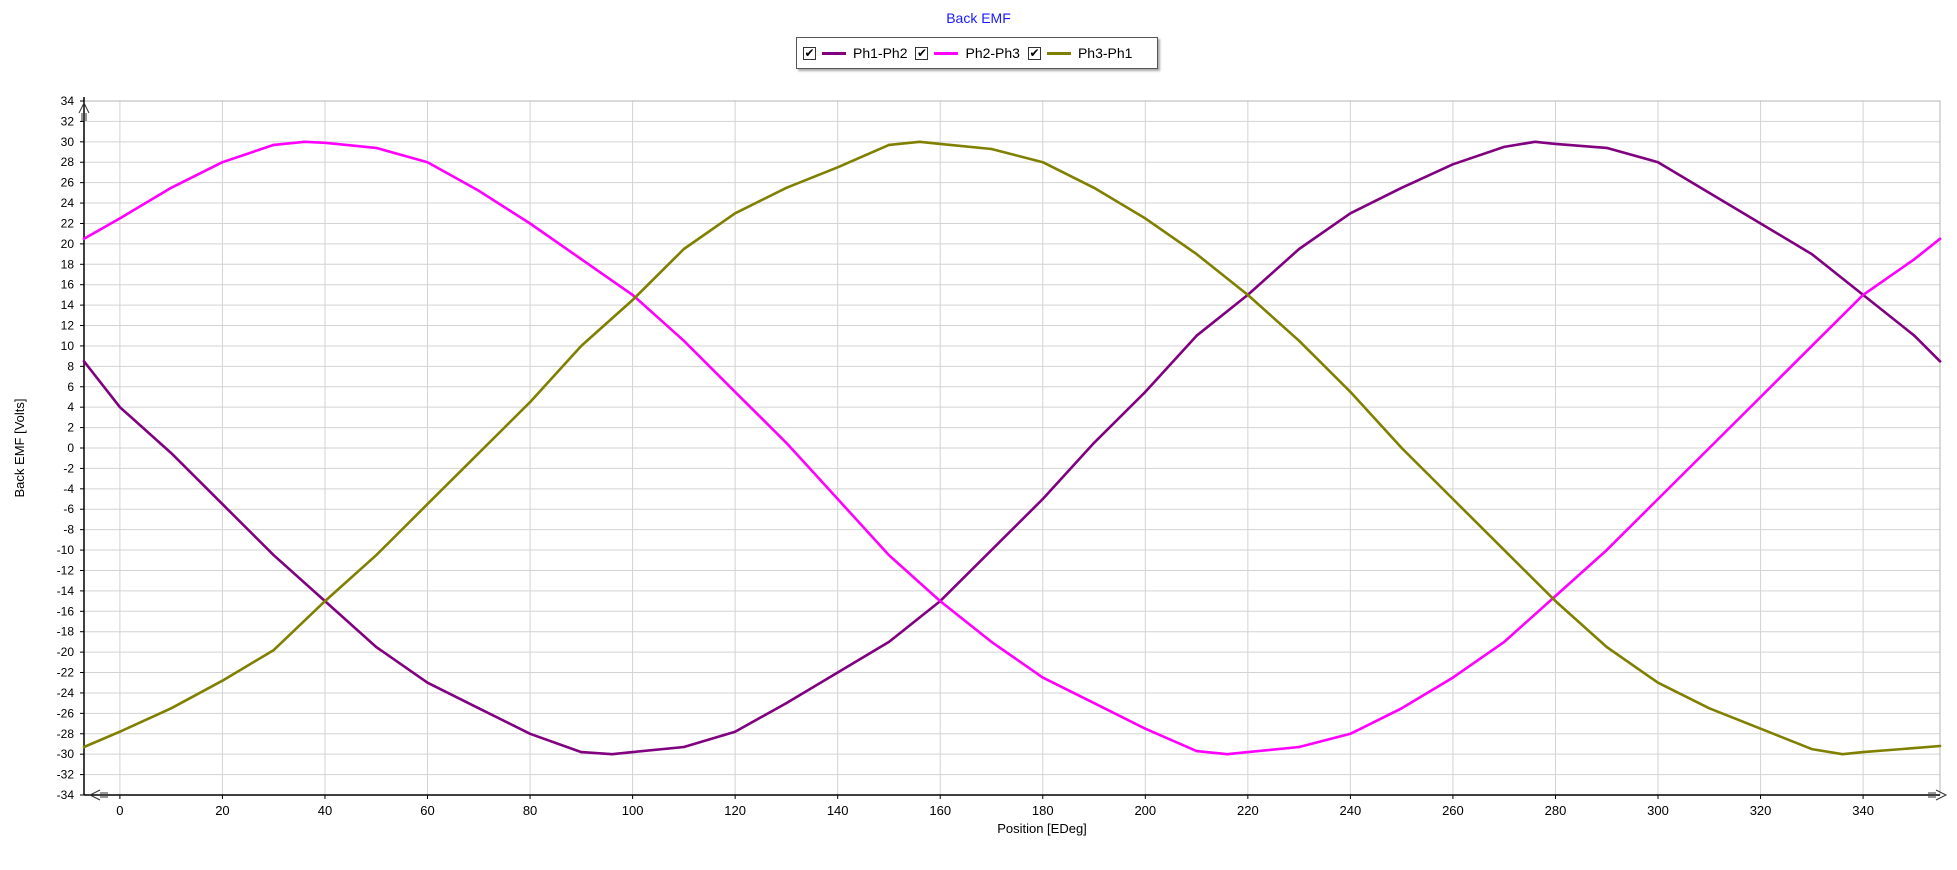  I want to click on y-tick-label: -34, so click(66, 795).